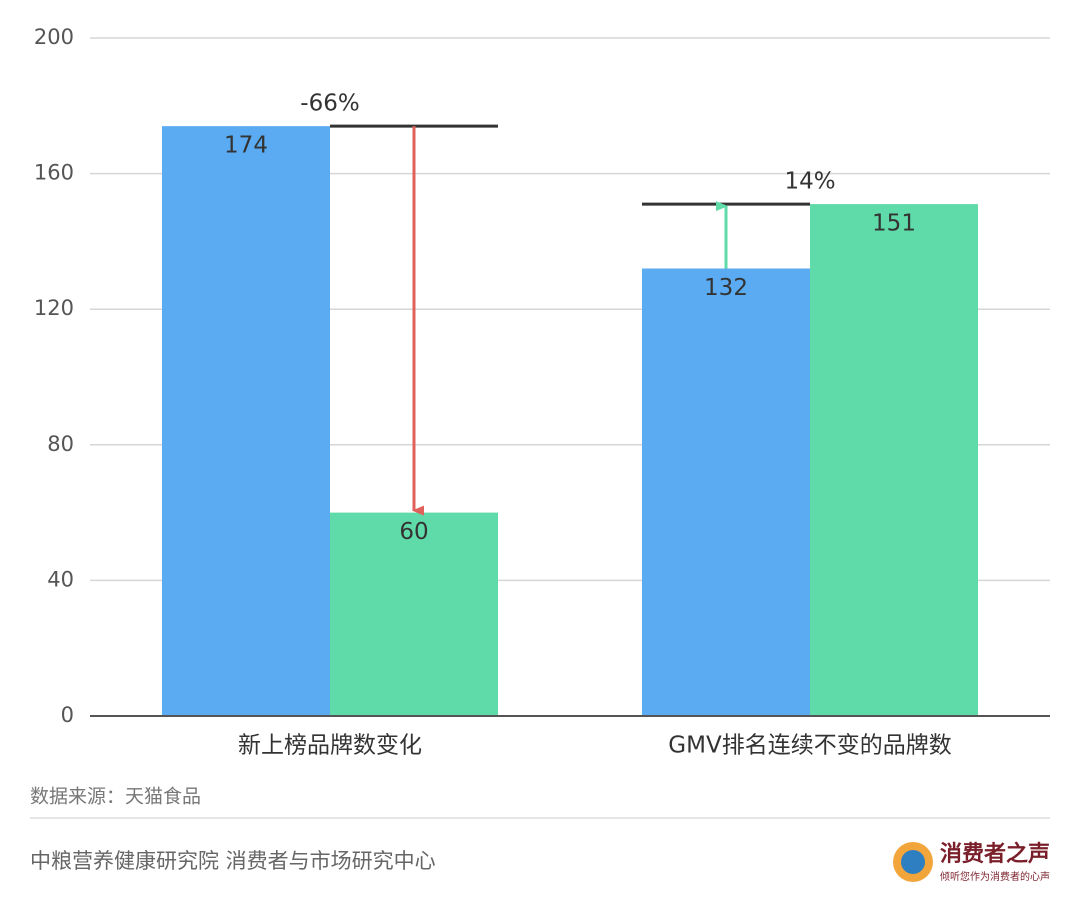 The image size is (1080, 922). What do you see at coordinates (894, 224) in the screenshot?
I see `value-label: 151` at bounding box center [894, 224].